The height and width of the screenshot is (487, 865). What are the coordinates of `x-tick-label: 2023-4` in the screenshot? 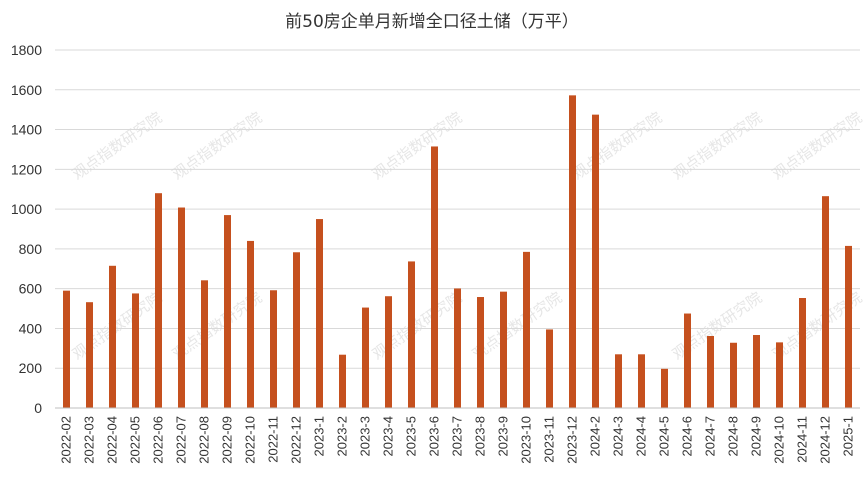 It's located at (388, 436).